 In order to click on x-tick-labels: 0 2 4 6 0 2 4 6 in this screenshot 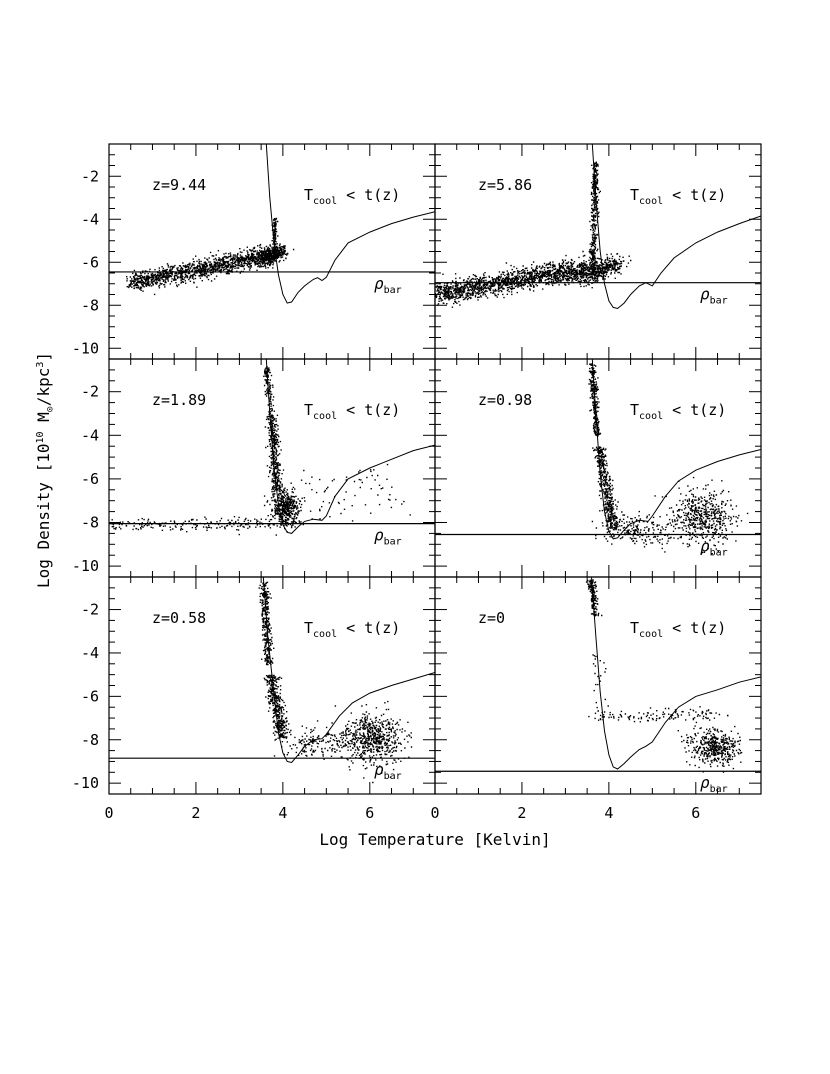, I will do `click(402, 813)`.